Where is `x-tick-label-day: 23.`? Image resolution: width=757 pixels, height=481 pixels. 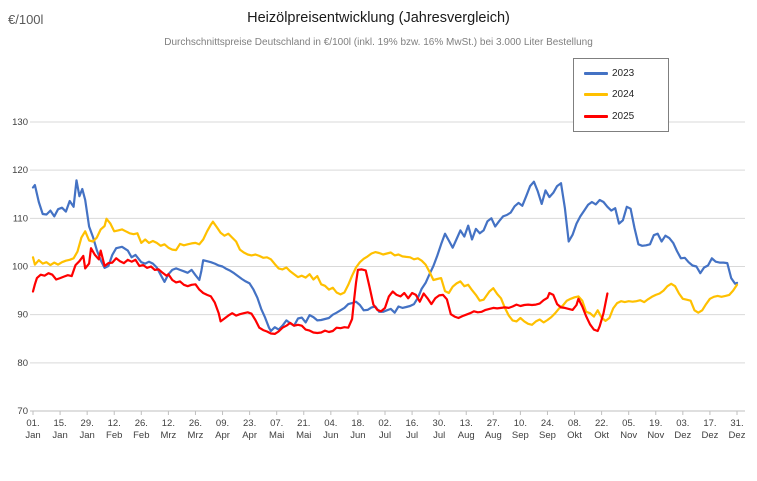
x-tick-label-day: 23. is located at coordinates (249, 423).